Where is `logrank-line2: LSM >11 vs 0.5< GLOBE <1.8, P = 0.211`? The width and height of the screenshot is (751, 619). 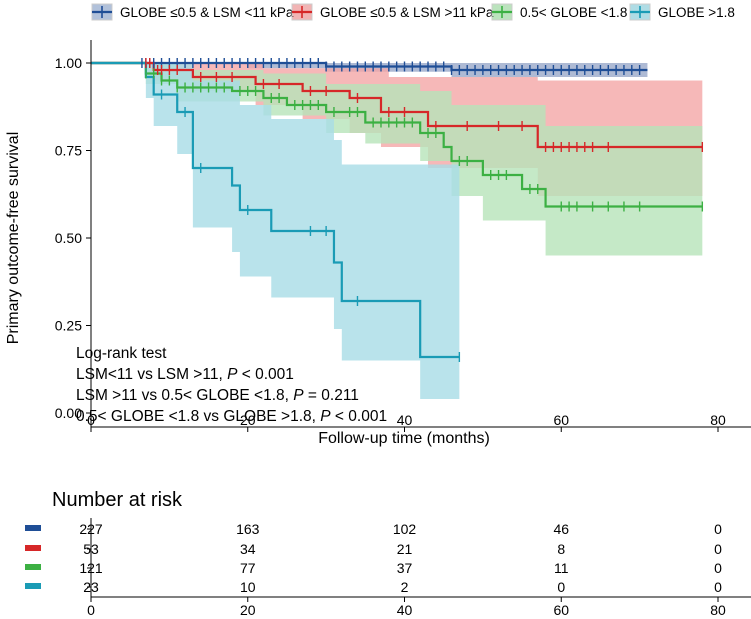 logrank-line2: LSM >11 vs 0.5< GLOBE <1.8, P = 0.211 is located at coordinates (217, 395).